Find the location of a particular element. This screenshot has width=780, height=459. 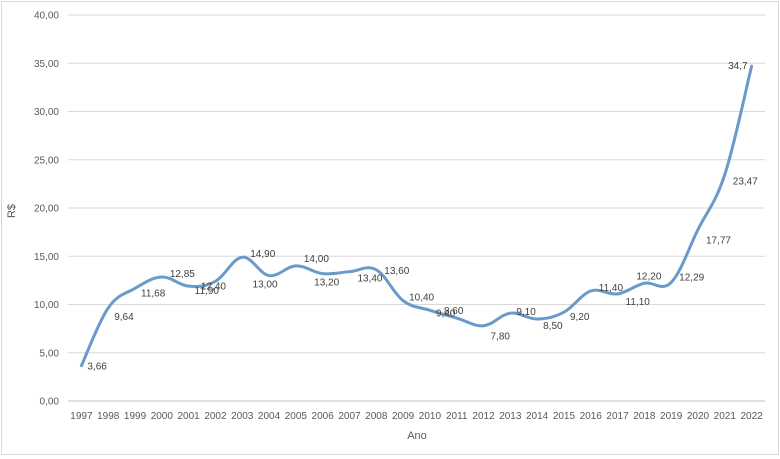

y-tick-label: 5,00 is located at coordinates (50, 353).